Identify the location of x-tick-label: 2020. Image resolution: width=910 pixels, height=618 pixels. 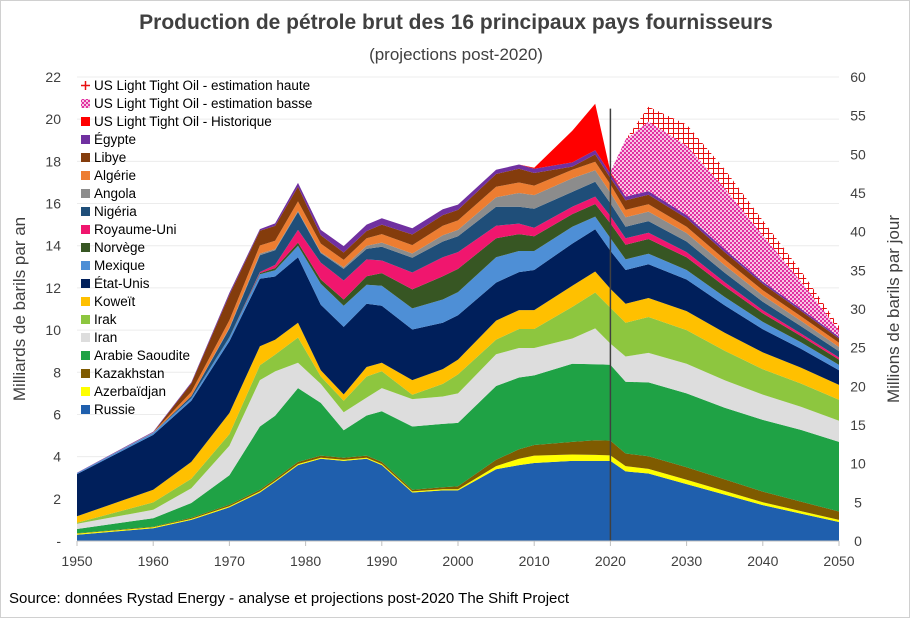
(610, 561).